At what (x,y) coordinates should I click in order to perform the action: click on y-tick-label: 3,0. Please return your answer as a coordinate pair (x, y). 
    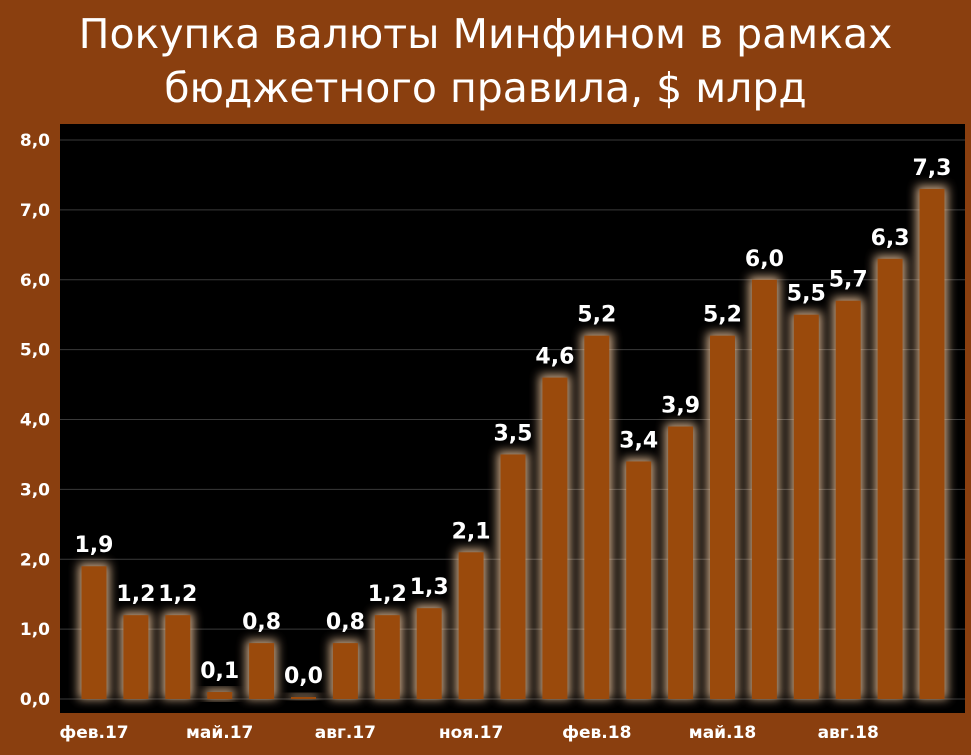
    Looking at the image, I should click on (35, 490).